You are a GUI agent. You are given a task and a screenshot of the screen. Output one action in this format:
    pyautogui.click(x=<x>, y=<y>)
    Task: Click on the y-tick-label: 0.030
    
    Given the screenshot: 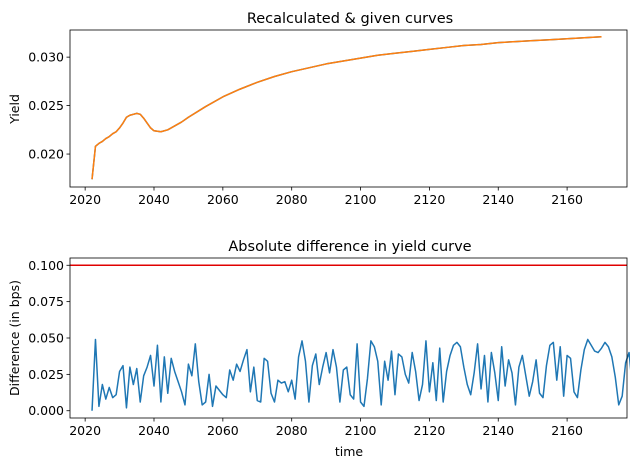 What is the action you would take?
    pyautogui.click(x=46, y=57)
    